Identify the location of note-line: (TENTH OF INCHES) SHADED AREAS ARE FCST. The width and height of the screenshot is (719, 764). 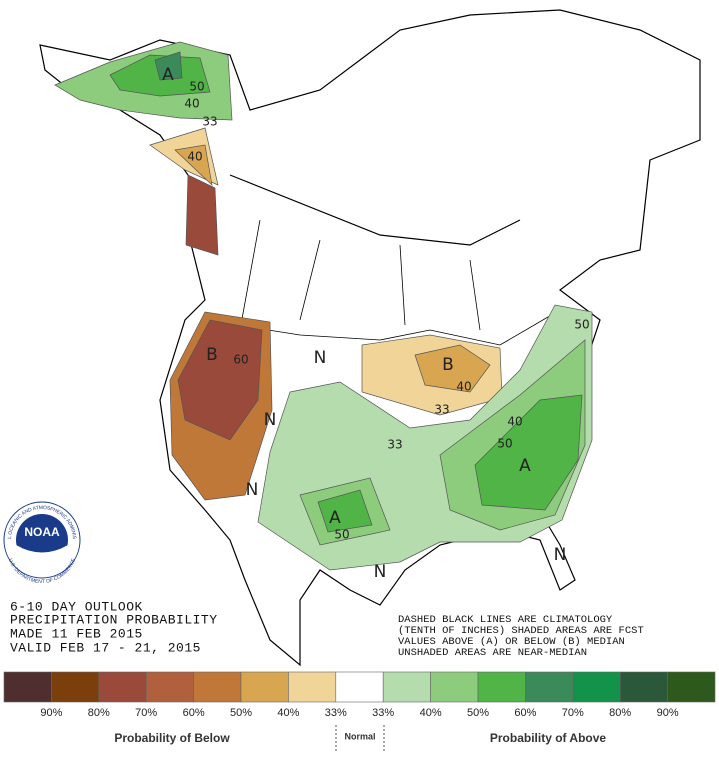
(521, 631).